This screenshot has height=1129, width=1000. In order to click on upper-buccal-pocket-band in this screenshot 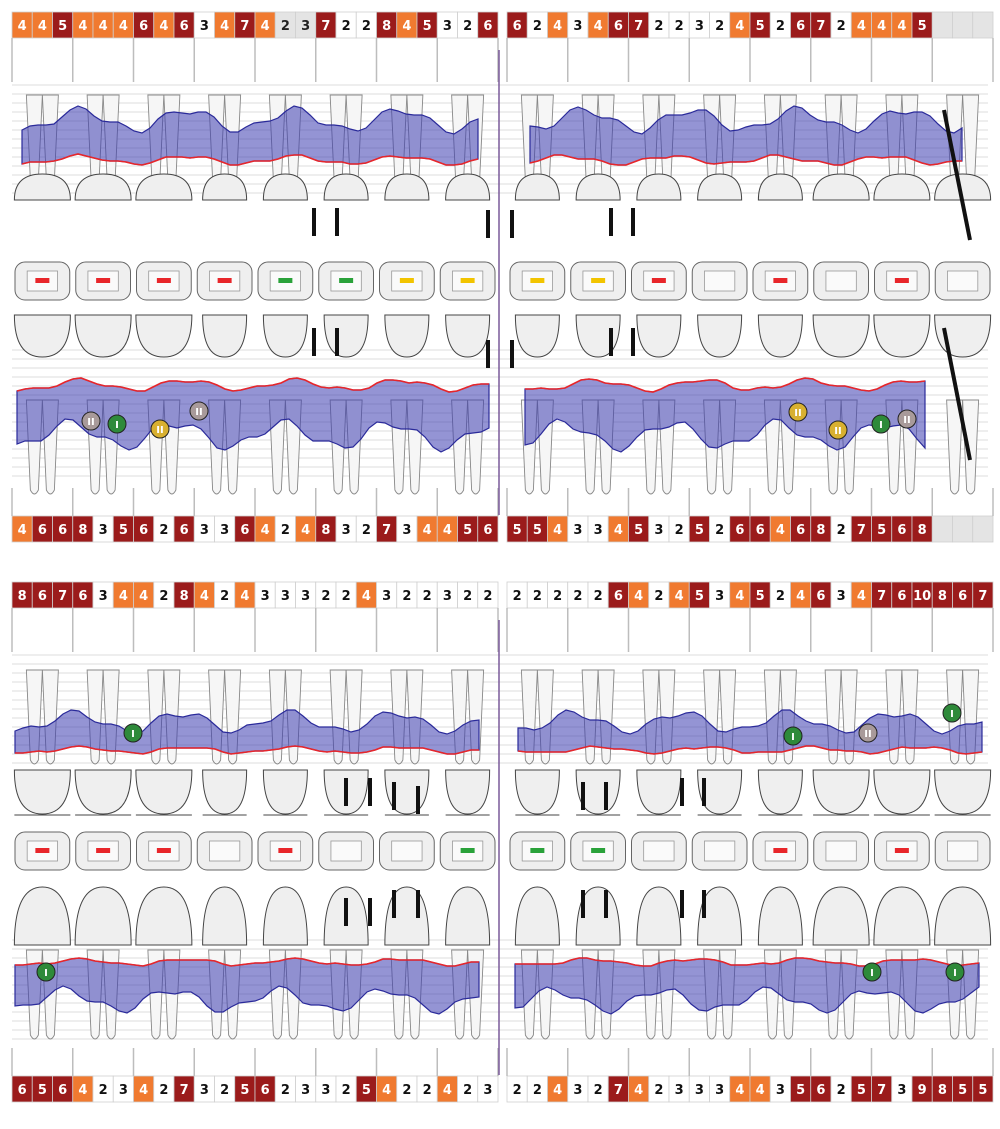, I will do `click(250, 135)`.